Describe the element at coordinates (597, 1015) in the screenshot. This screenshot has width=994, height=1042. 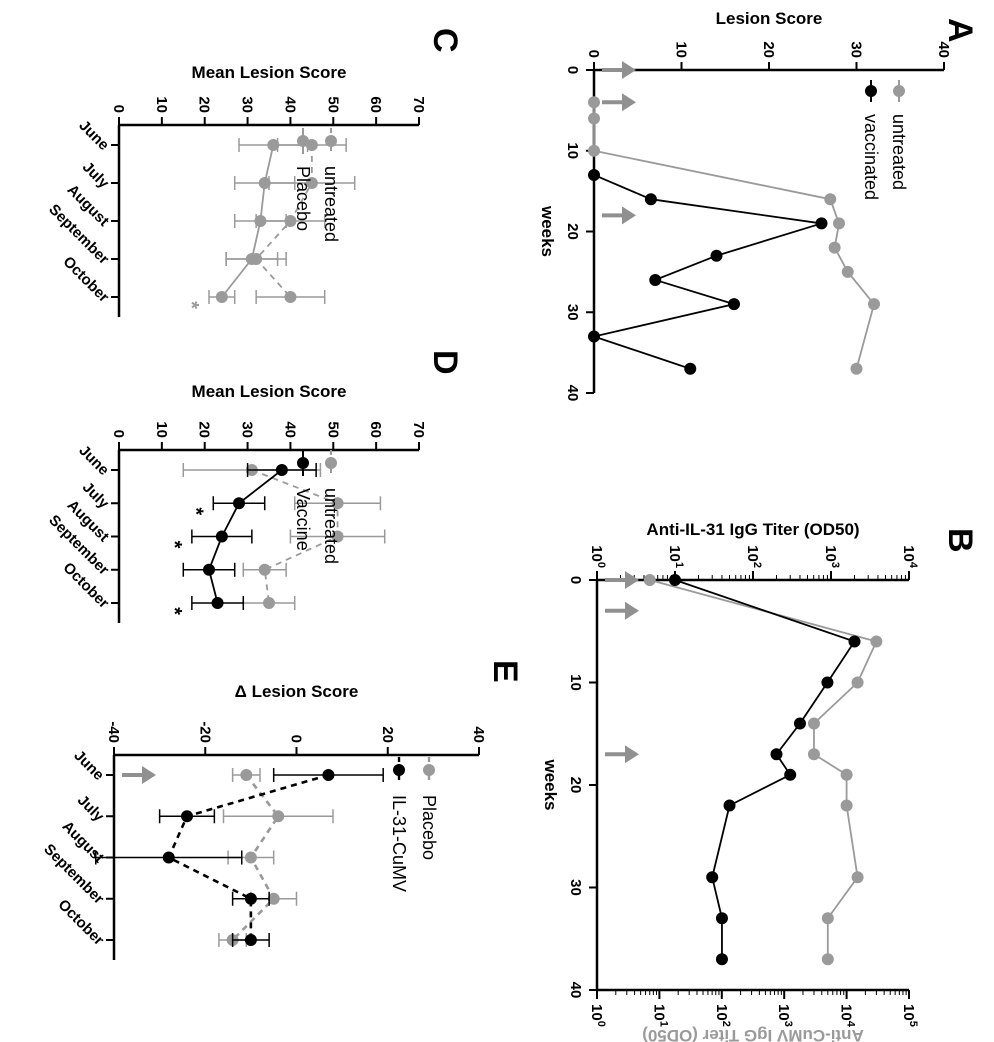
I see `y-right-tick-label: 100` at that location.